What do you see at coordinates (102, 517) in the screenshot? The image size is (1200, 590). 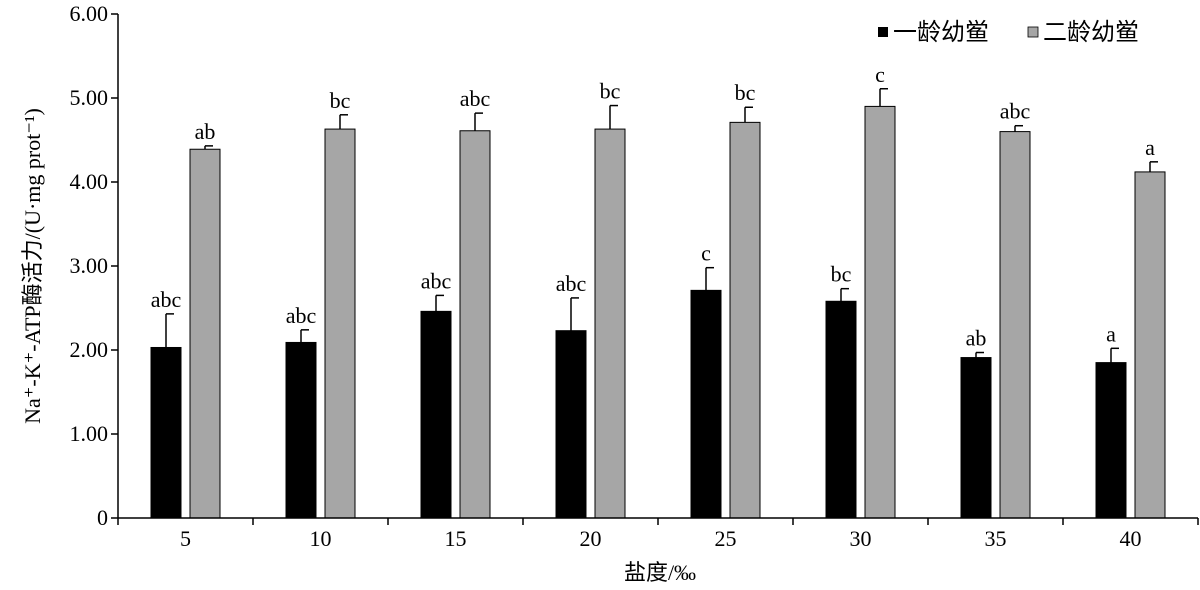 I see `y-tick-label: 0` at bounding box center [102, 517].